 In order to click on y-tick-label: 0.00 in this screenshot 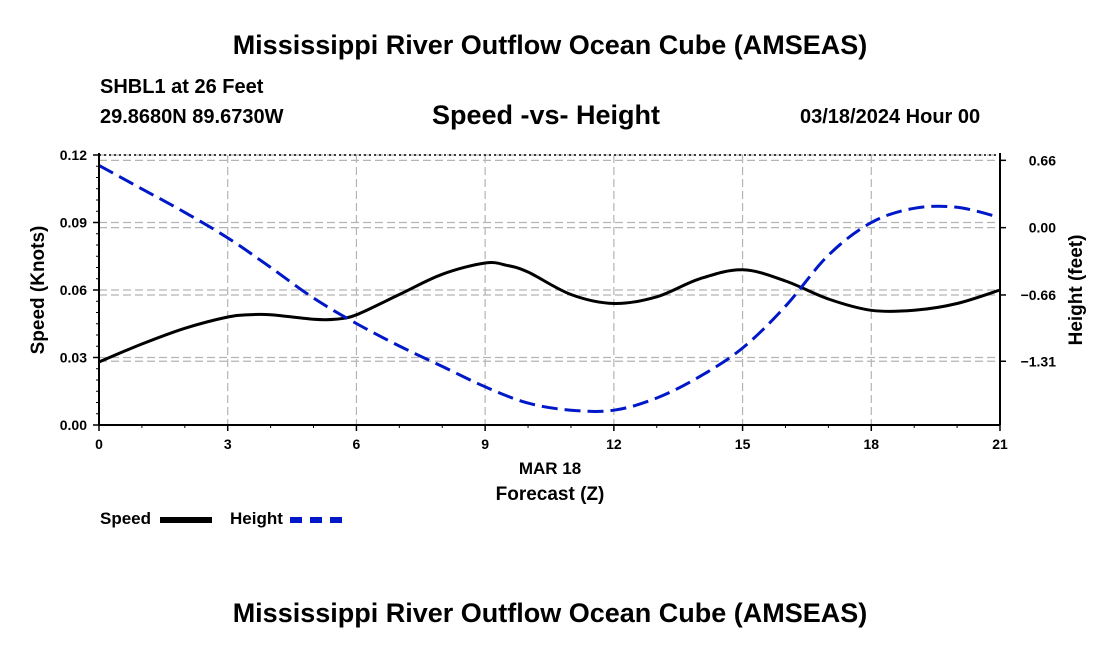, I will do `click(73, 425)`.